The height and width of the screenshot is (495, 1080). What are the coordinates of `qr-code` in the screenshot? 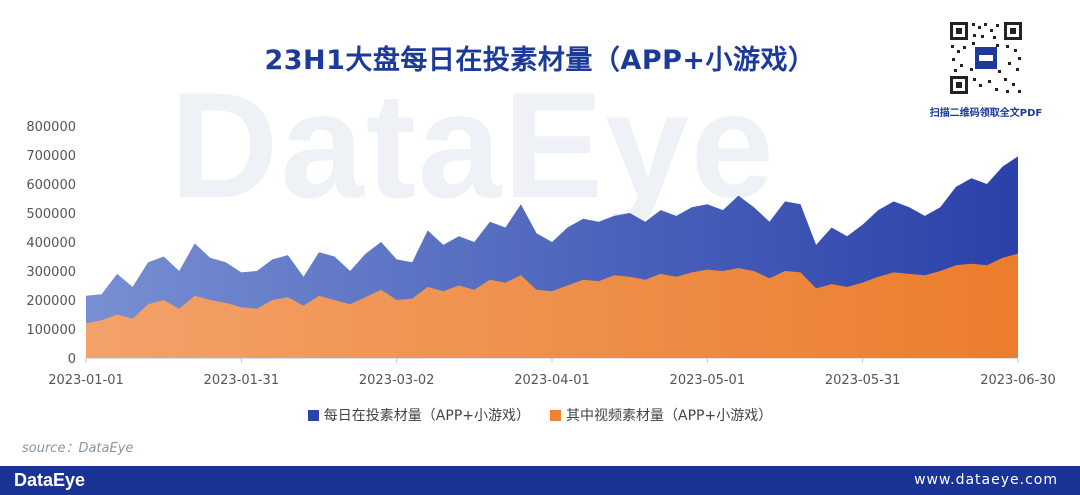 It's located at (986, 58).